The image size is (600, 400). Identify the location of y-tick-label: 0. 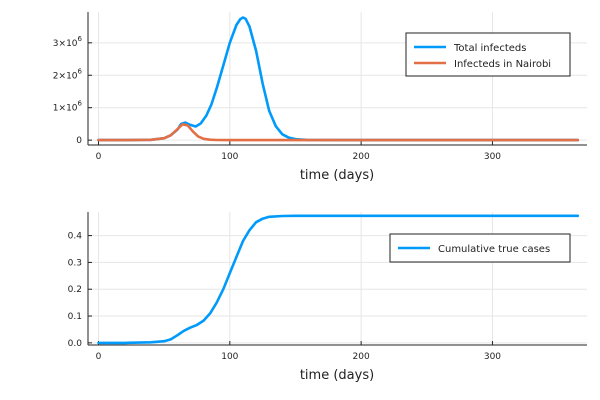
(79, 141).